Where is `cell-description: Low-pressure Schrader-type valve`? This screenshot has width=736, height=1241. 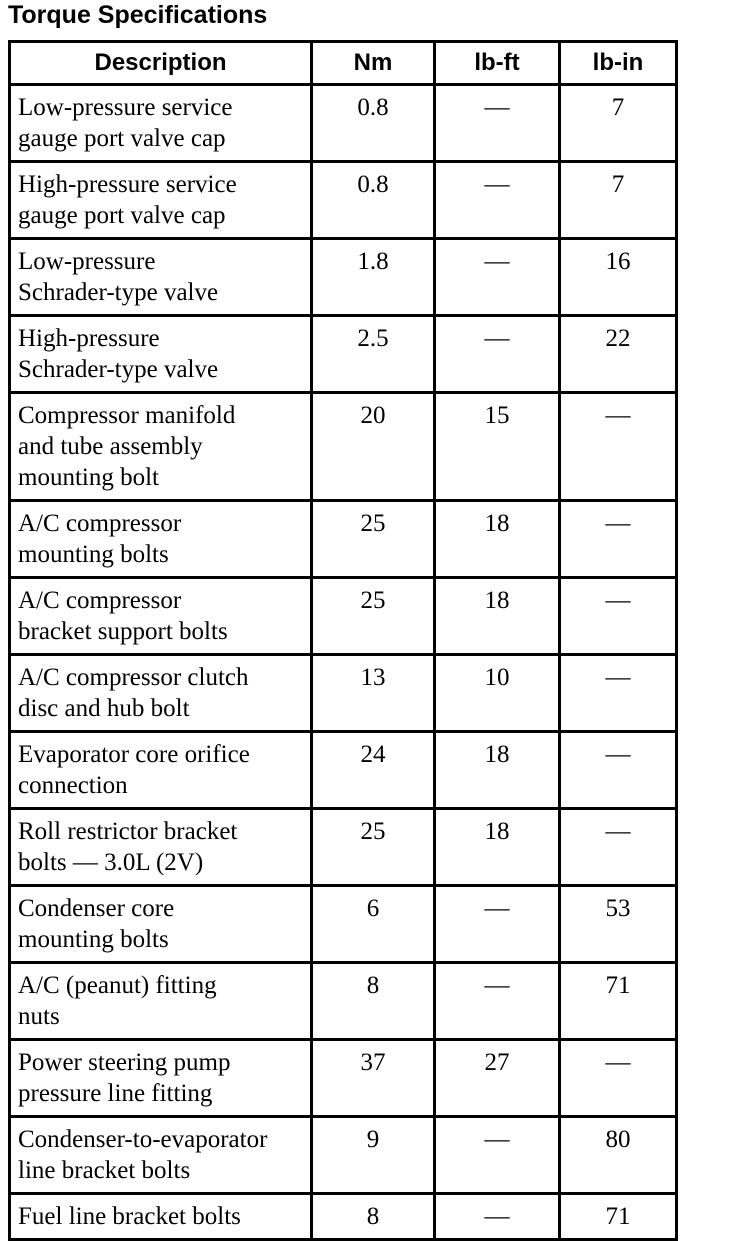 cell-description: Low-pressure Schrader-type valve is located at coordinates (160, 277).